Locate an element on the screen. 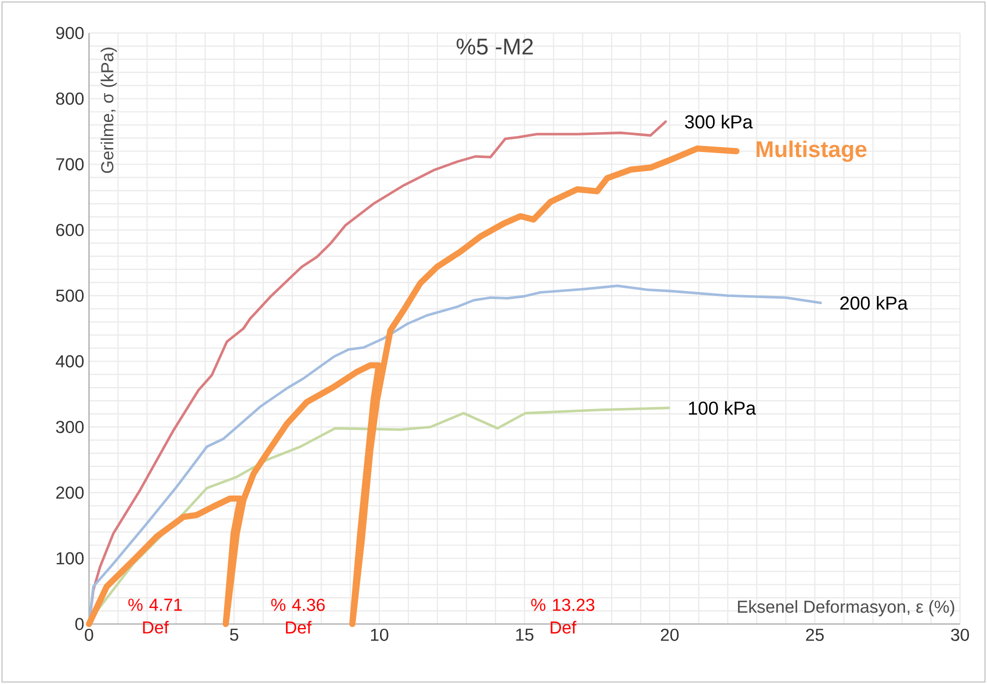 This screenshot has height=684, width=987. y-tick-label: 400 is located at coordinates (70, 361).